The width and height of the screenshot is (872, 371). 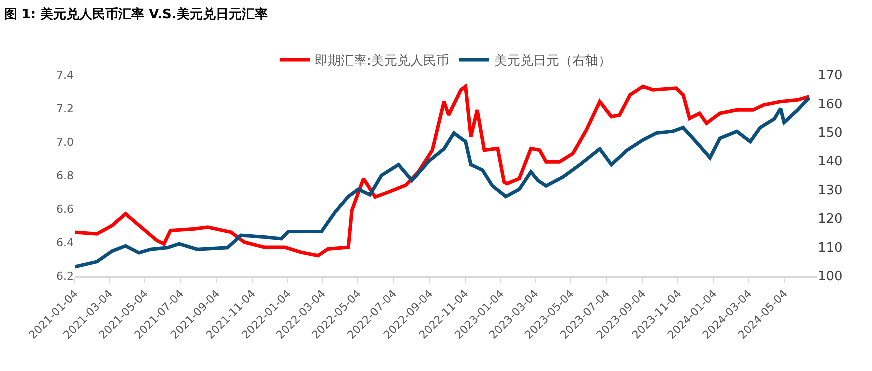 What do you see at coordinates (830, 133) in the screenshot?
I see `y2-tick-label: 150` at bounding box center [830, 133].